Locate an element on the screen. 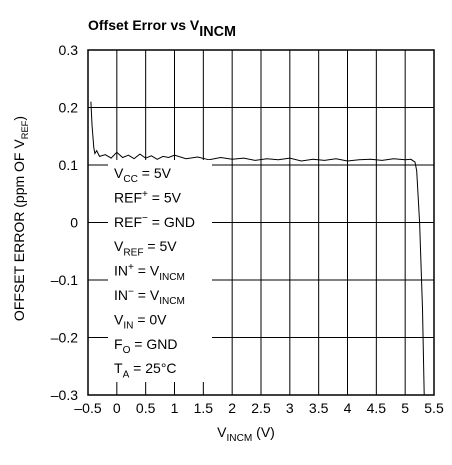 Image resolution: width=452 pixels, height=465 pixels. x-axis-label: VINCM (V) is located at coordinates (246, 434).